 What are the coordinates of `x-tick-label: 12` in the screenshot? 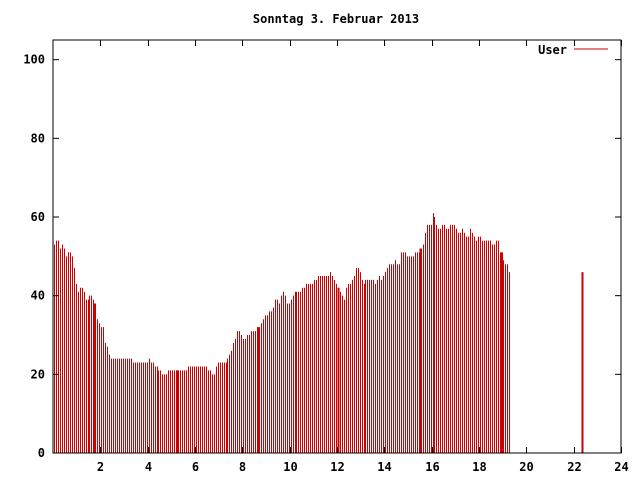 It's located at (337, 467).